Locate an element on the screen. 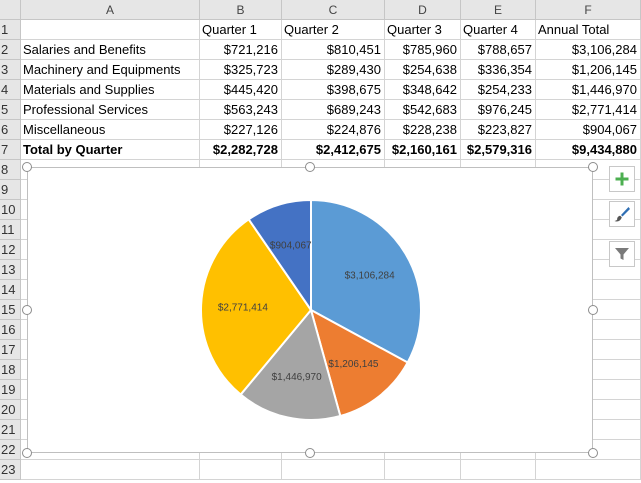  cell-e3: $336,354 is located at coordinates (498, 70).